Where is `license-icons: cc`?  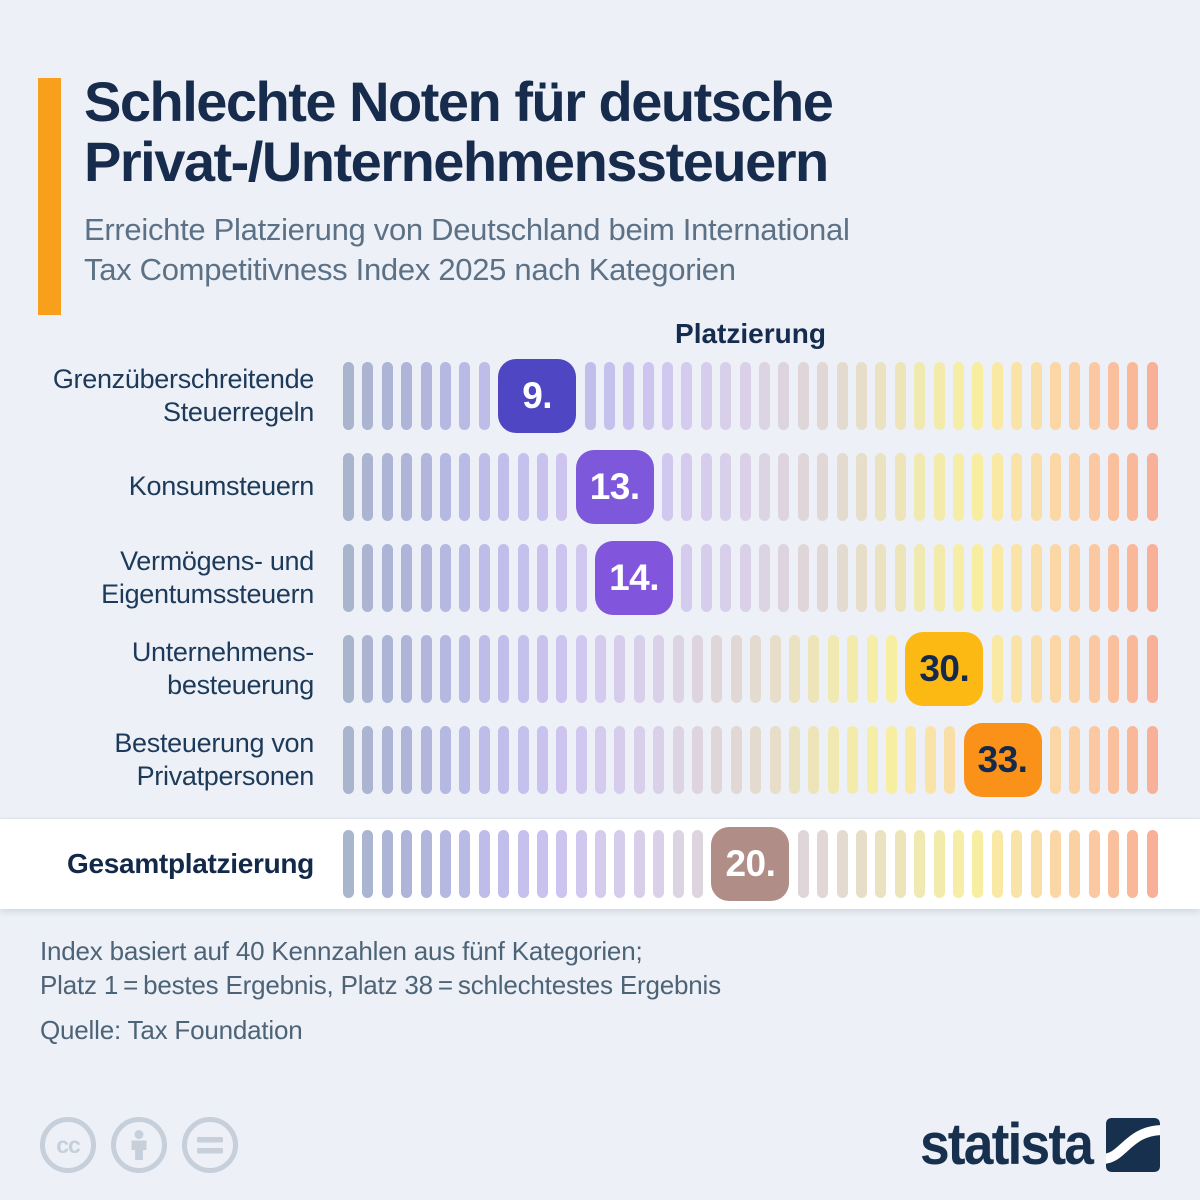
license-icons: cc is located at coordinates (139, 1145).